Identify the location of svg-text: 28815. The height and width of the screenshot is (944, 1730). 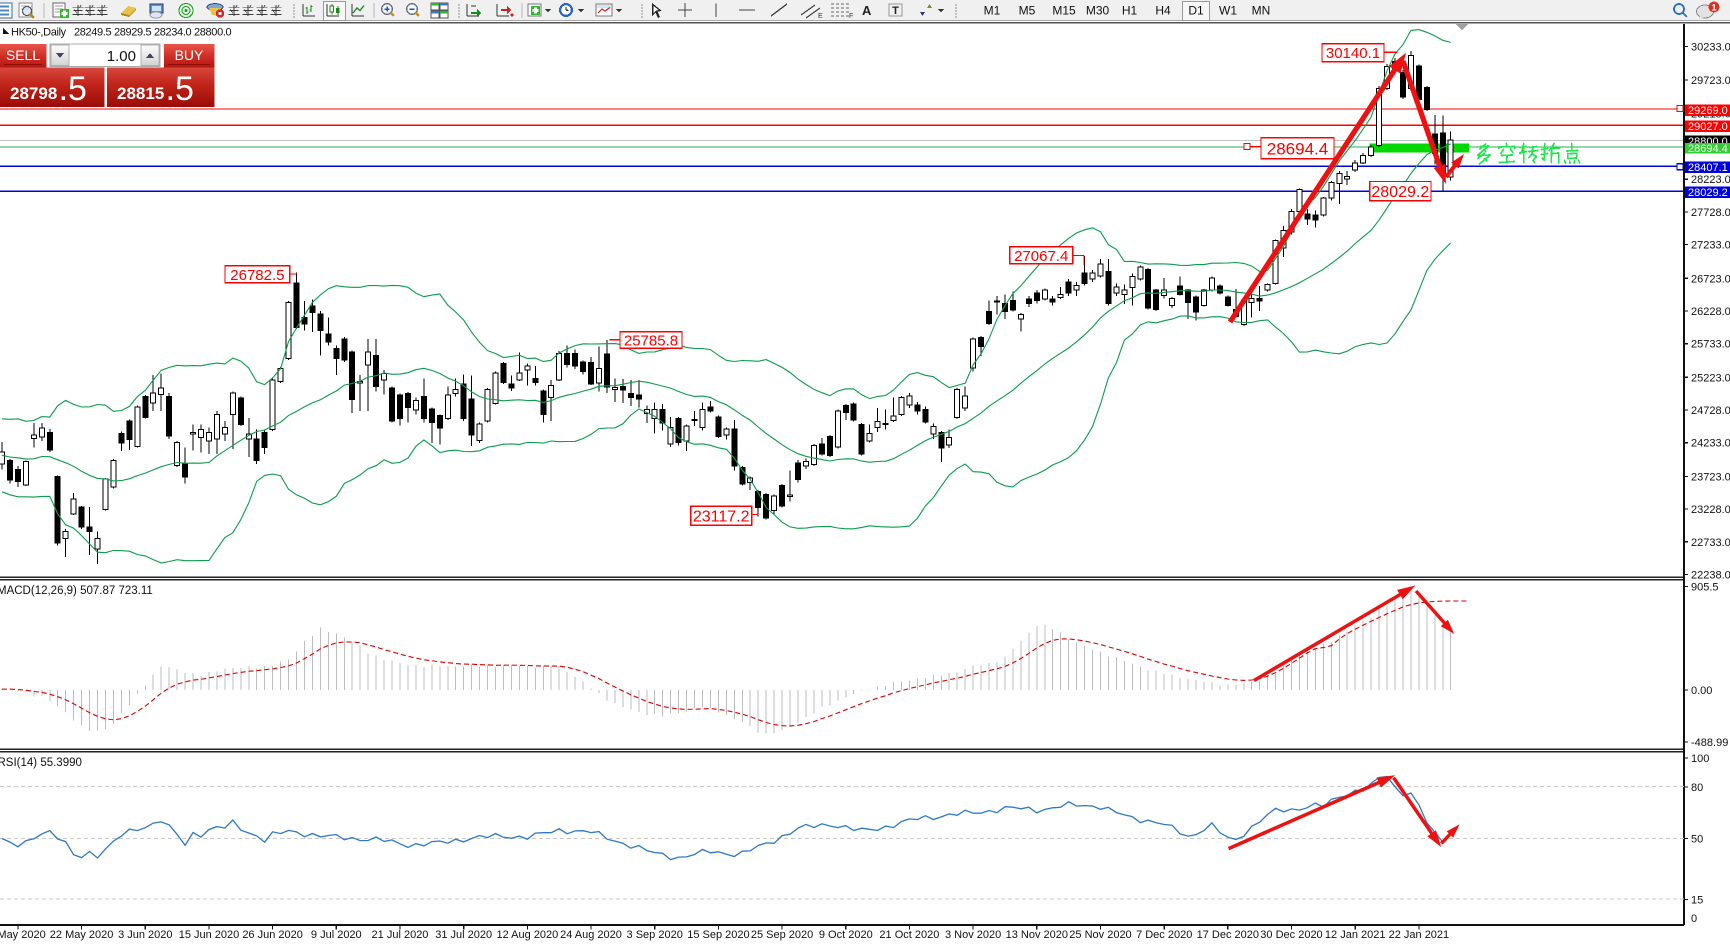
(140, 93).